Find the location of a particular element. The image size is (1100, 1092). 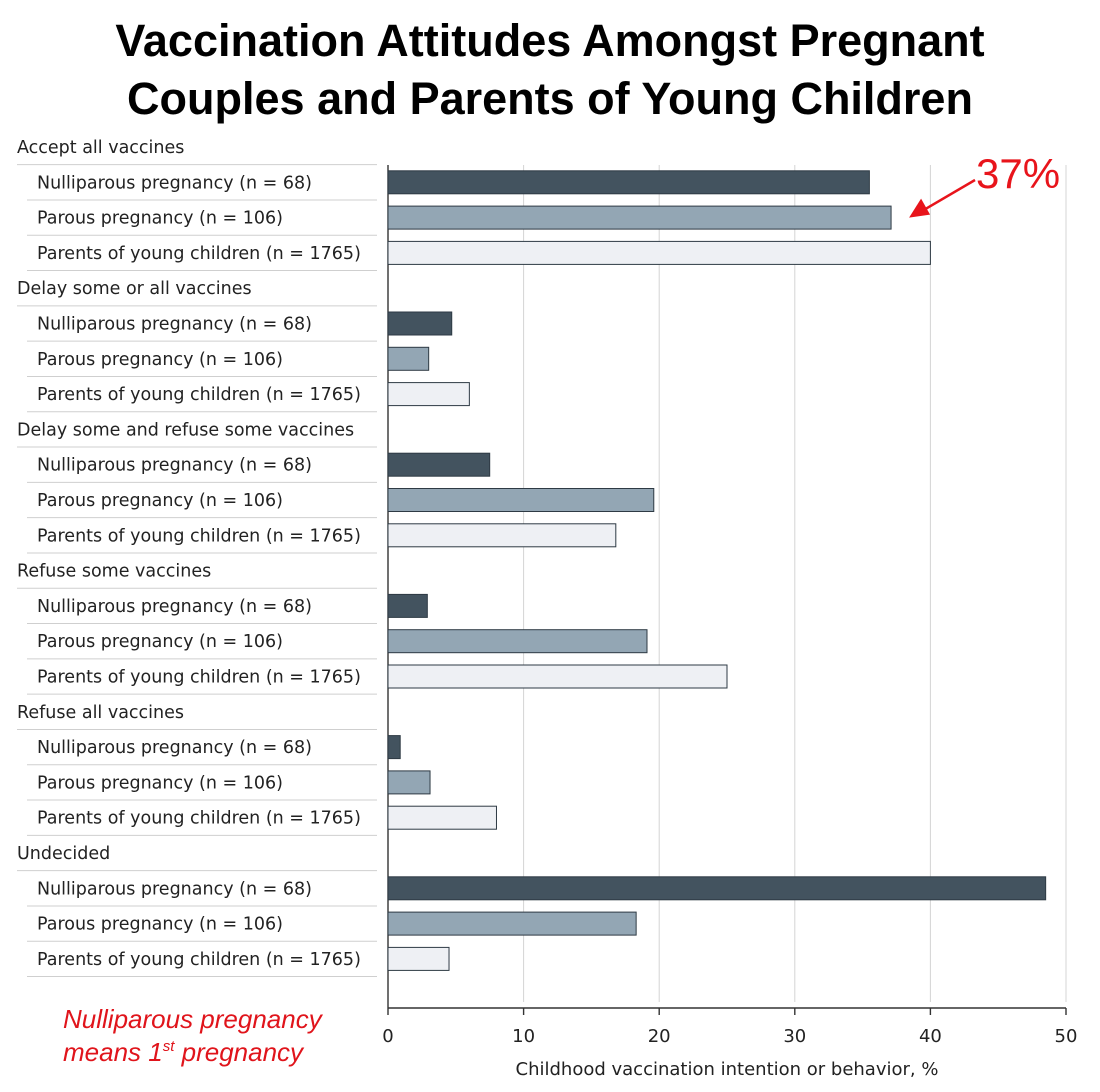

category-label: Accept all vaccines is located at coordinates (100, 148).